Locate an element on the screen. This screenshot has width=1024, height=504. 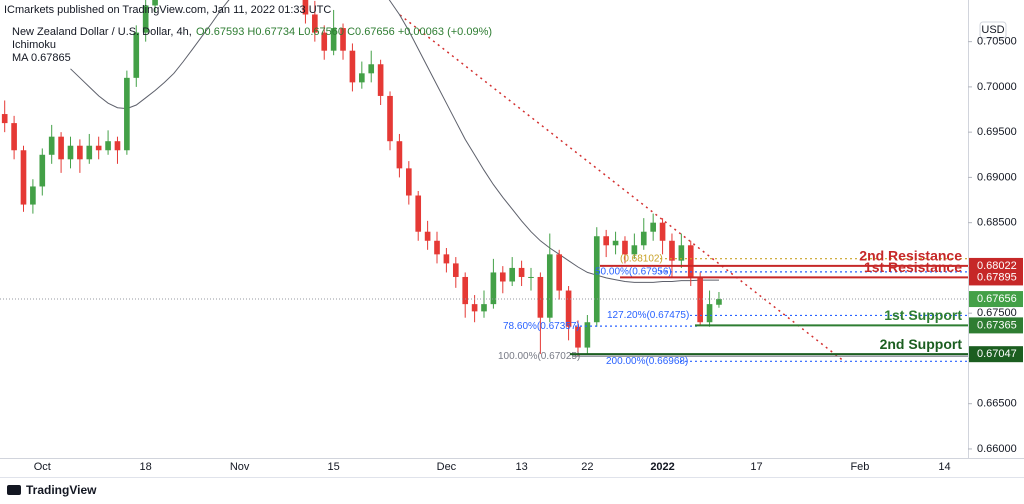
footer-logo is located at coordinates (14, 490).